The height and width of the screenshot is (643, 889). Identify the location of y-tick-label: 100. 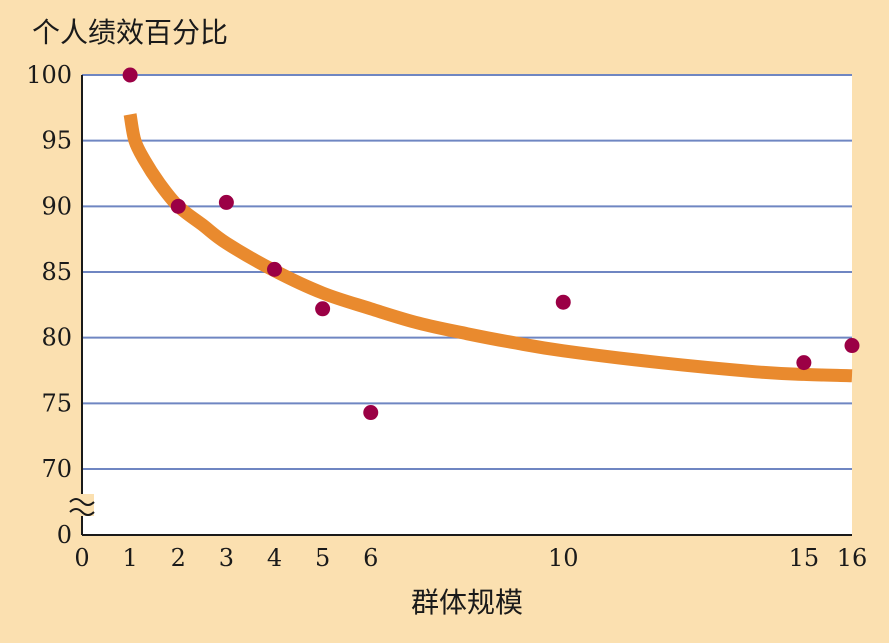
(49, 75).